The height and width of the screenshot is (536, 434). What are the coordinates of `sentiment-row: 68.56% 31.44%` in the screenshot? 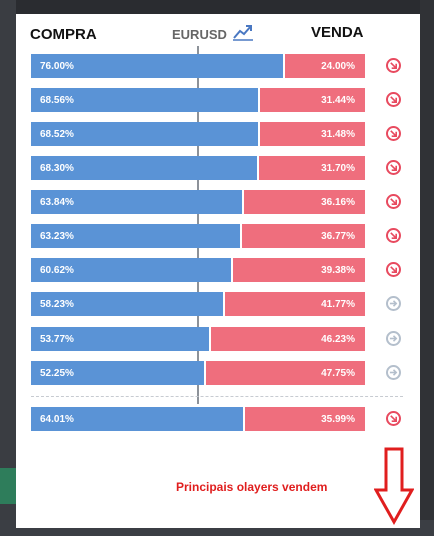 It's located at (198, 100).